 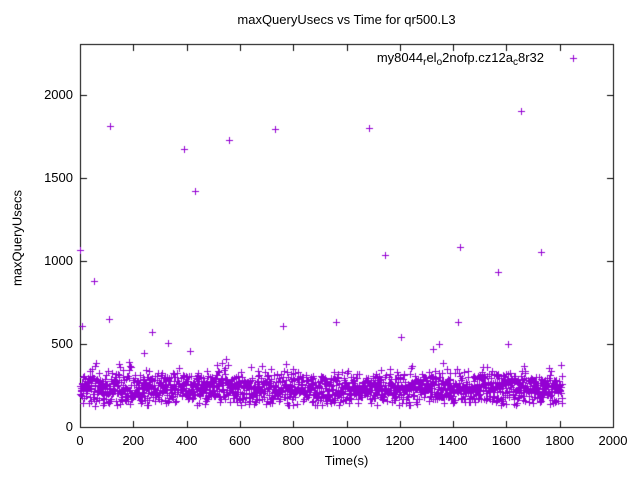 What do you see at coordinates (453, 440) in the screenshot?
I see `x-tick-label: 1400` at bounding box center [453, 440].